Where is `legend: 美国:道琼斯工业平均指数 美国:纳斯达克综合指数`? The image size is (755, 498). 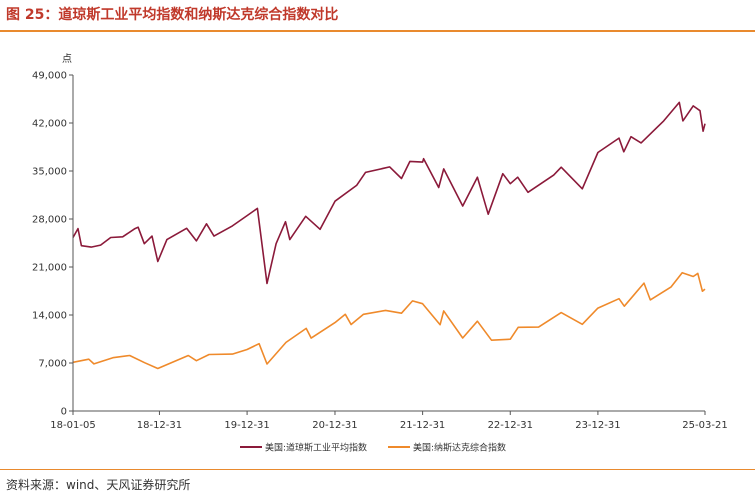
legend: 美国:道琼斯工业平均指数 美国:纳斯达克综合指数 is located at coordinates (373, 448).